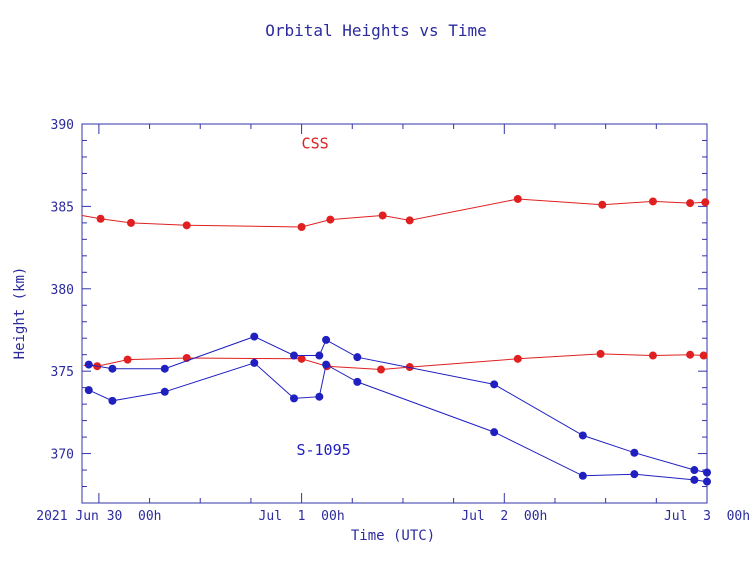  I want to click on y-tick-label: 385, so click(62, 207).